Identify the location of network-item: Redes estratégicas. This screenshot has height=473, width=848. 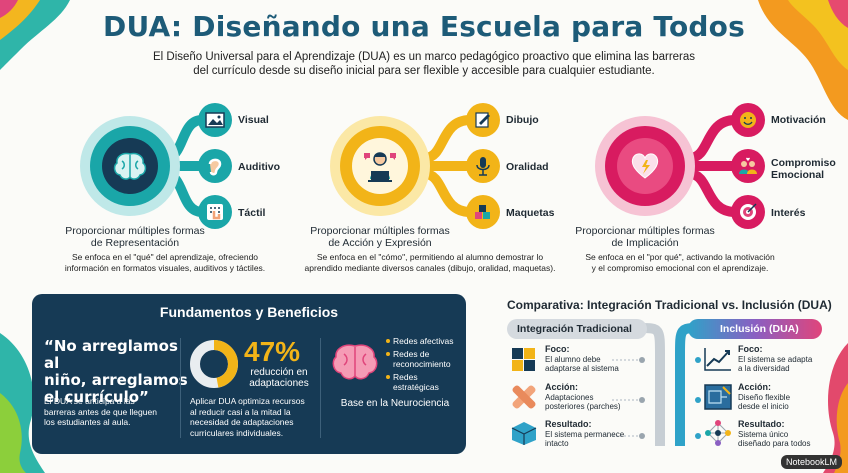
(425, 382).